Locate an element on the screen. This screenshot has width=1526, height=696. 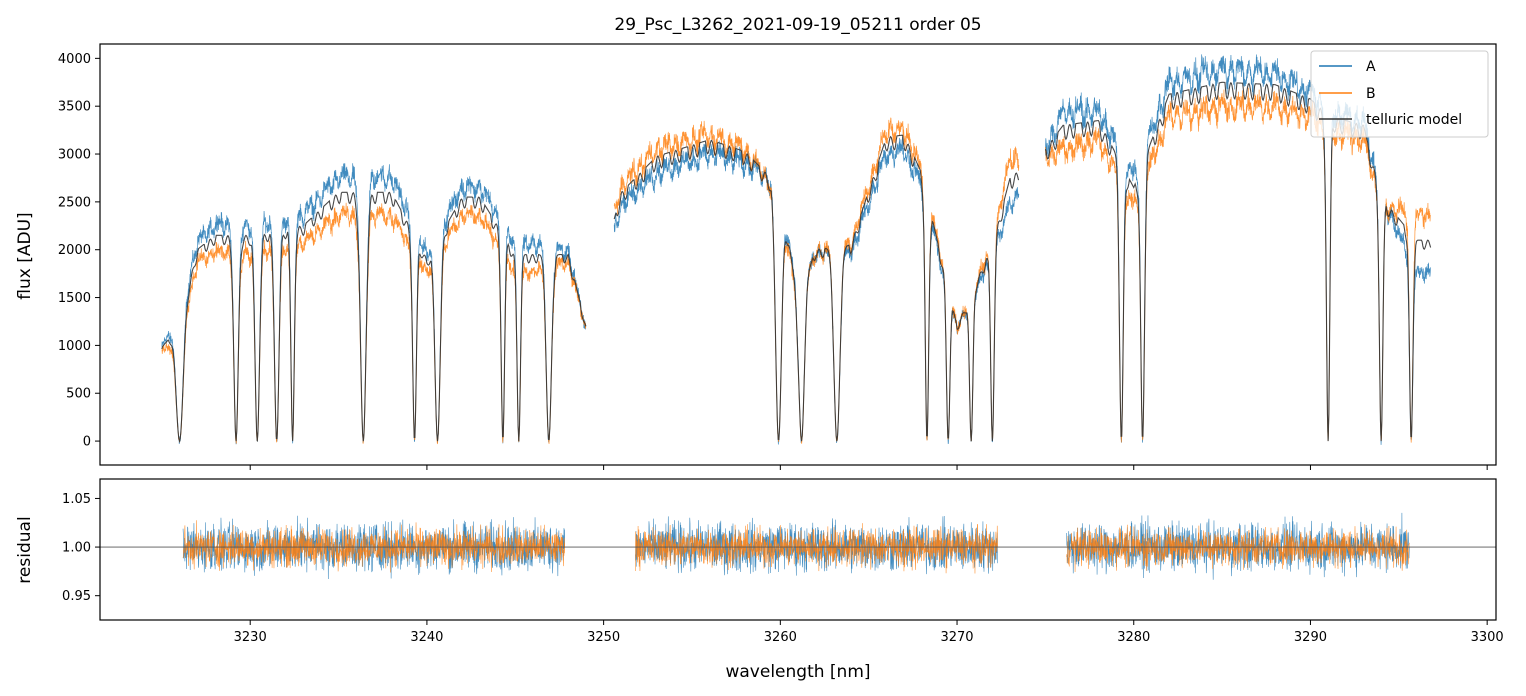
flux-y-tick-label: 3500 is located at coordinates (74, 107).